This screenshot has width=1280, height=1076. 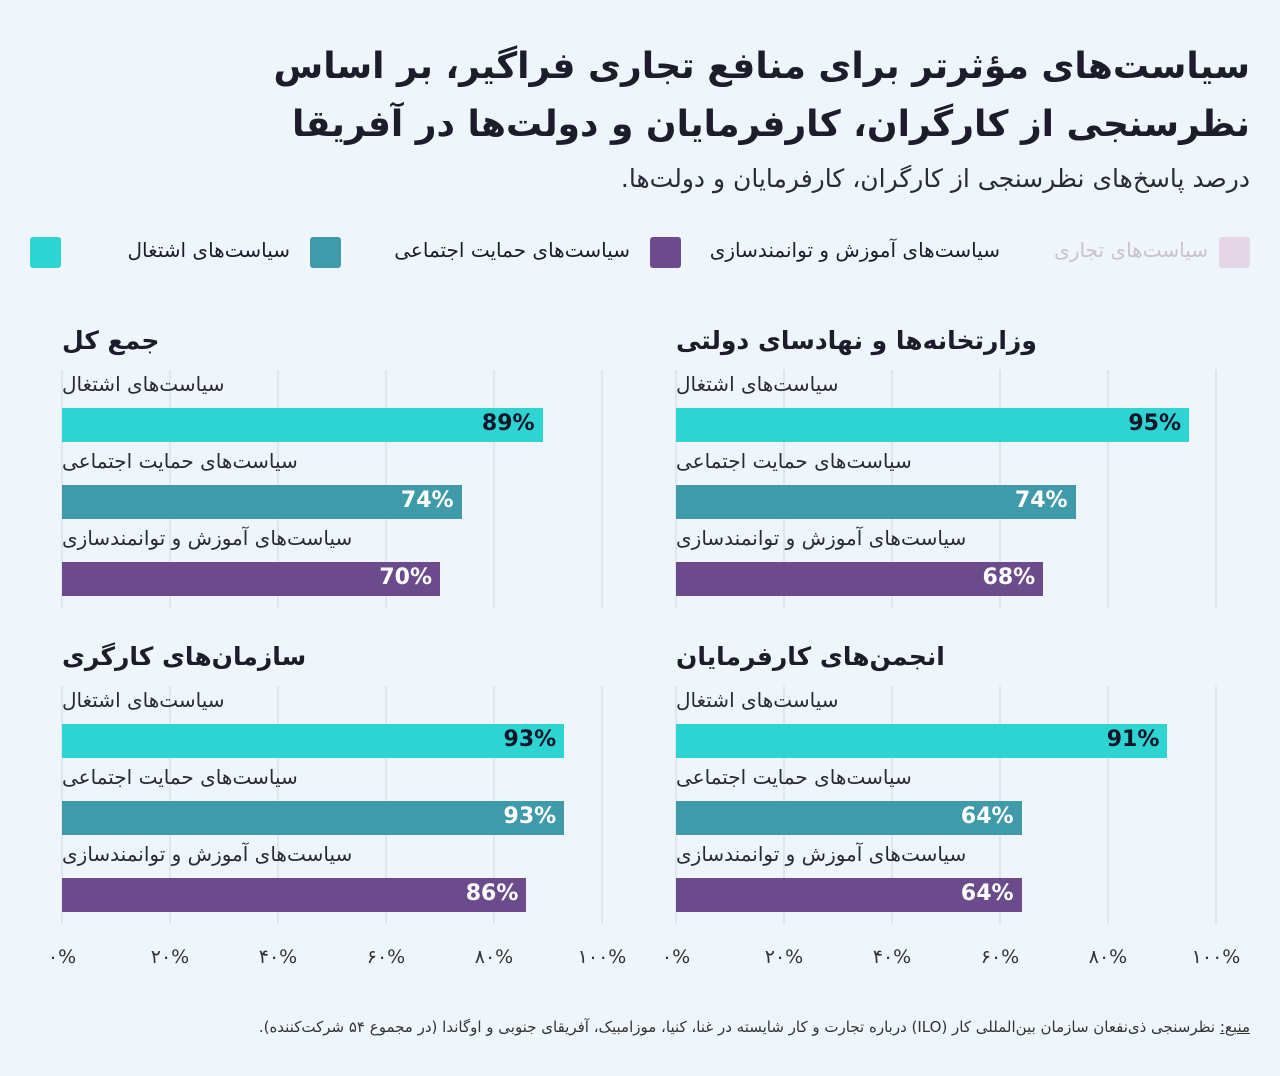 I want to click on bar-value-label: 68%, so click(x=1009, y=577).